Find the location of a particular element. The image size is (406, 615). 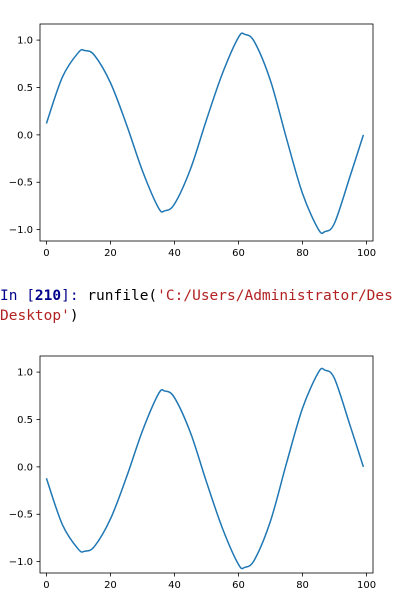

console-line-2: Desktop') is located at coordinates (39, 316).